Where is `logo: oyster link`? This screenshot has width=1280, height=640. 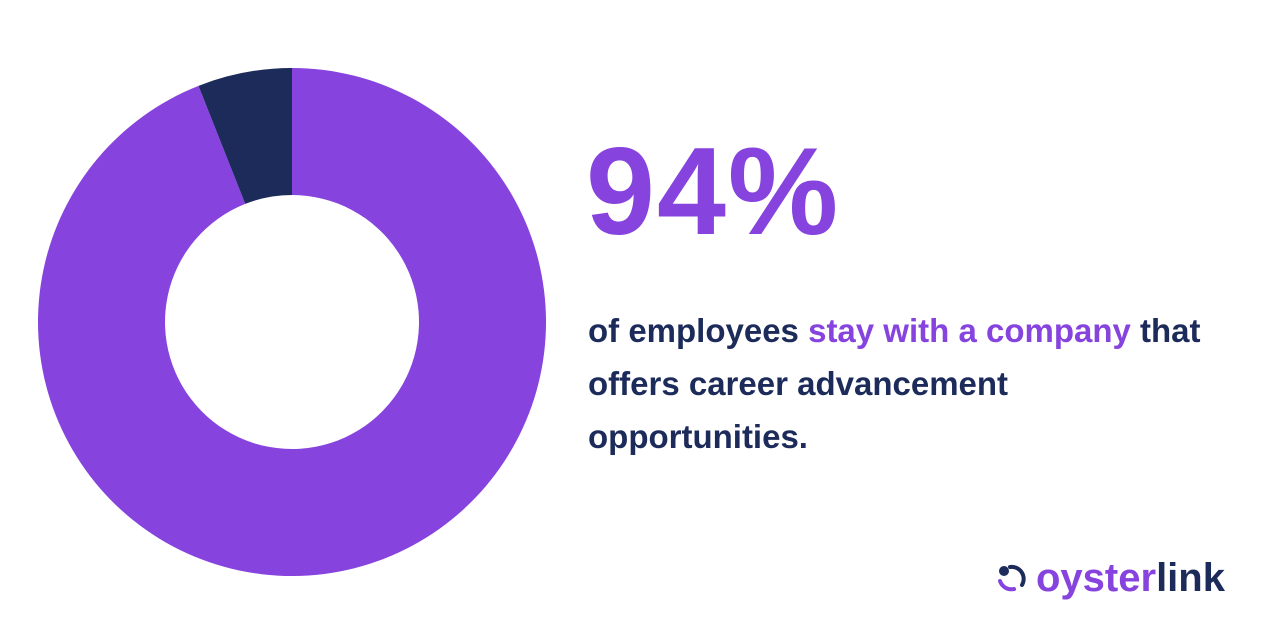
logo: oyster link is located at coordinates (1110, 578).